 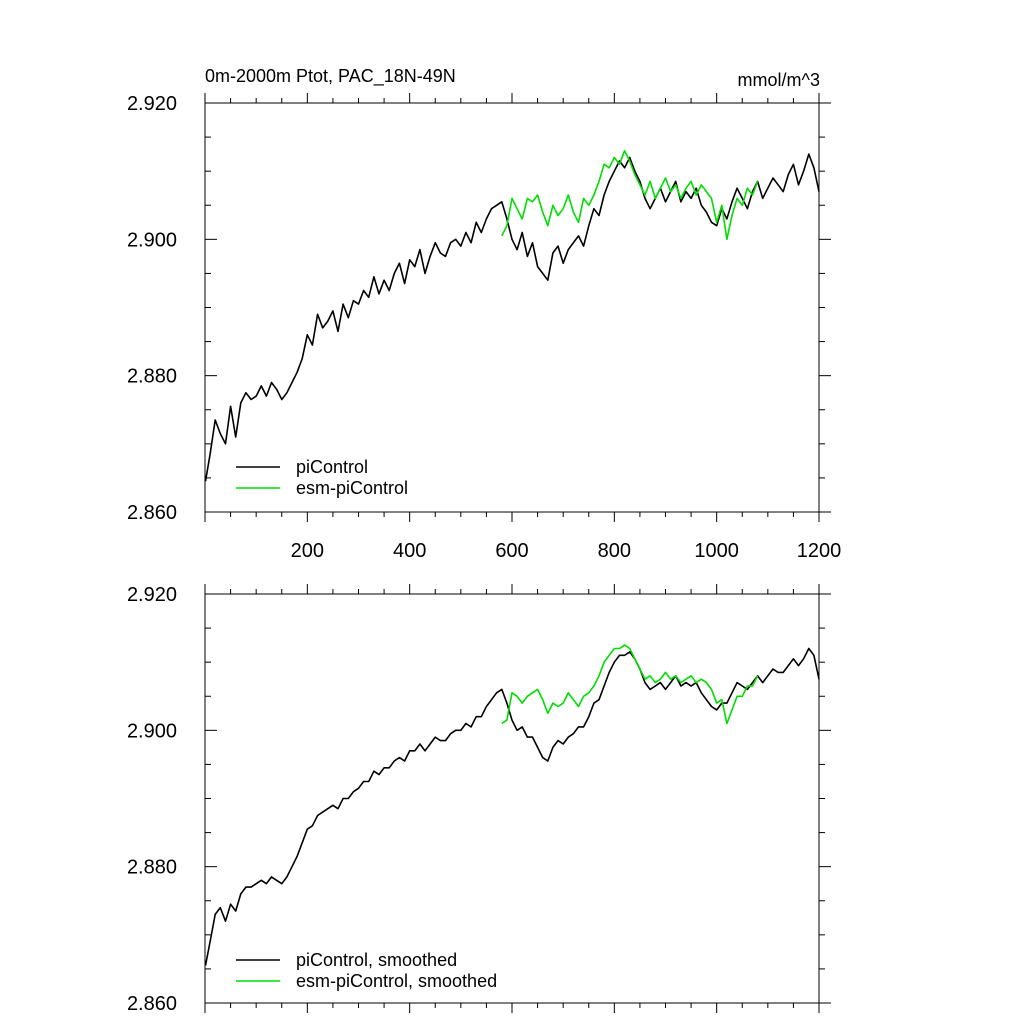 I want to click on bottom-y-tick-label: 2.880, so click(x=152, y=868).